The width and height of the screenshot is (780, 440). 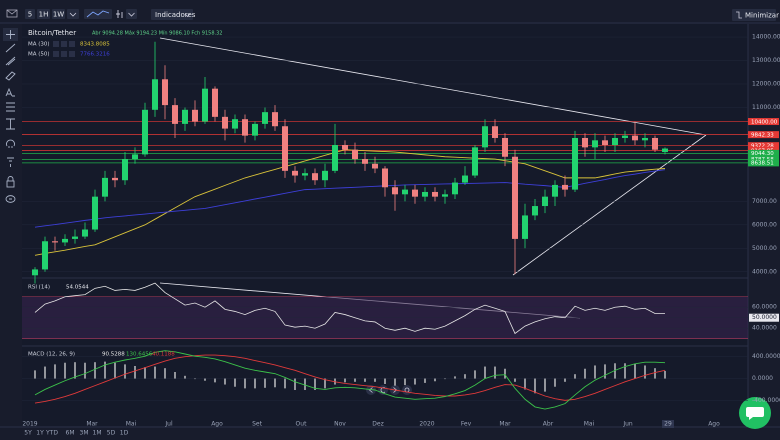 I want to click on interval-label: 5, so click(x=30, y=15).